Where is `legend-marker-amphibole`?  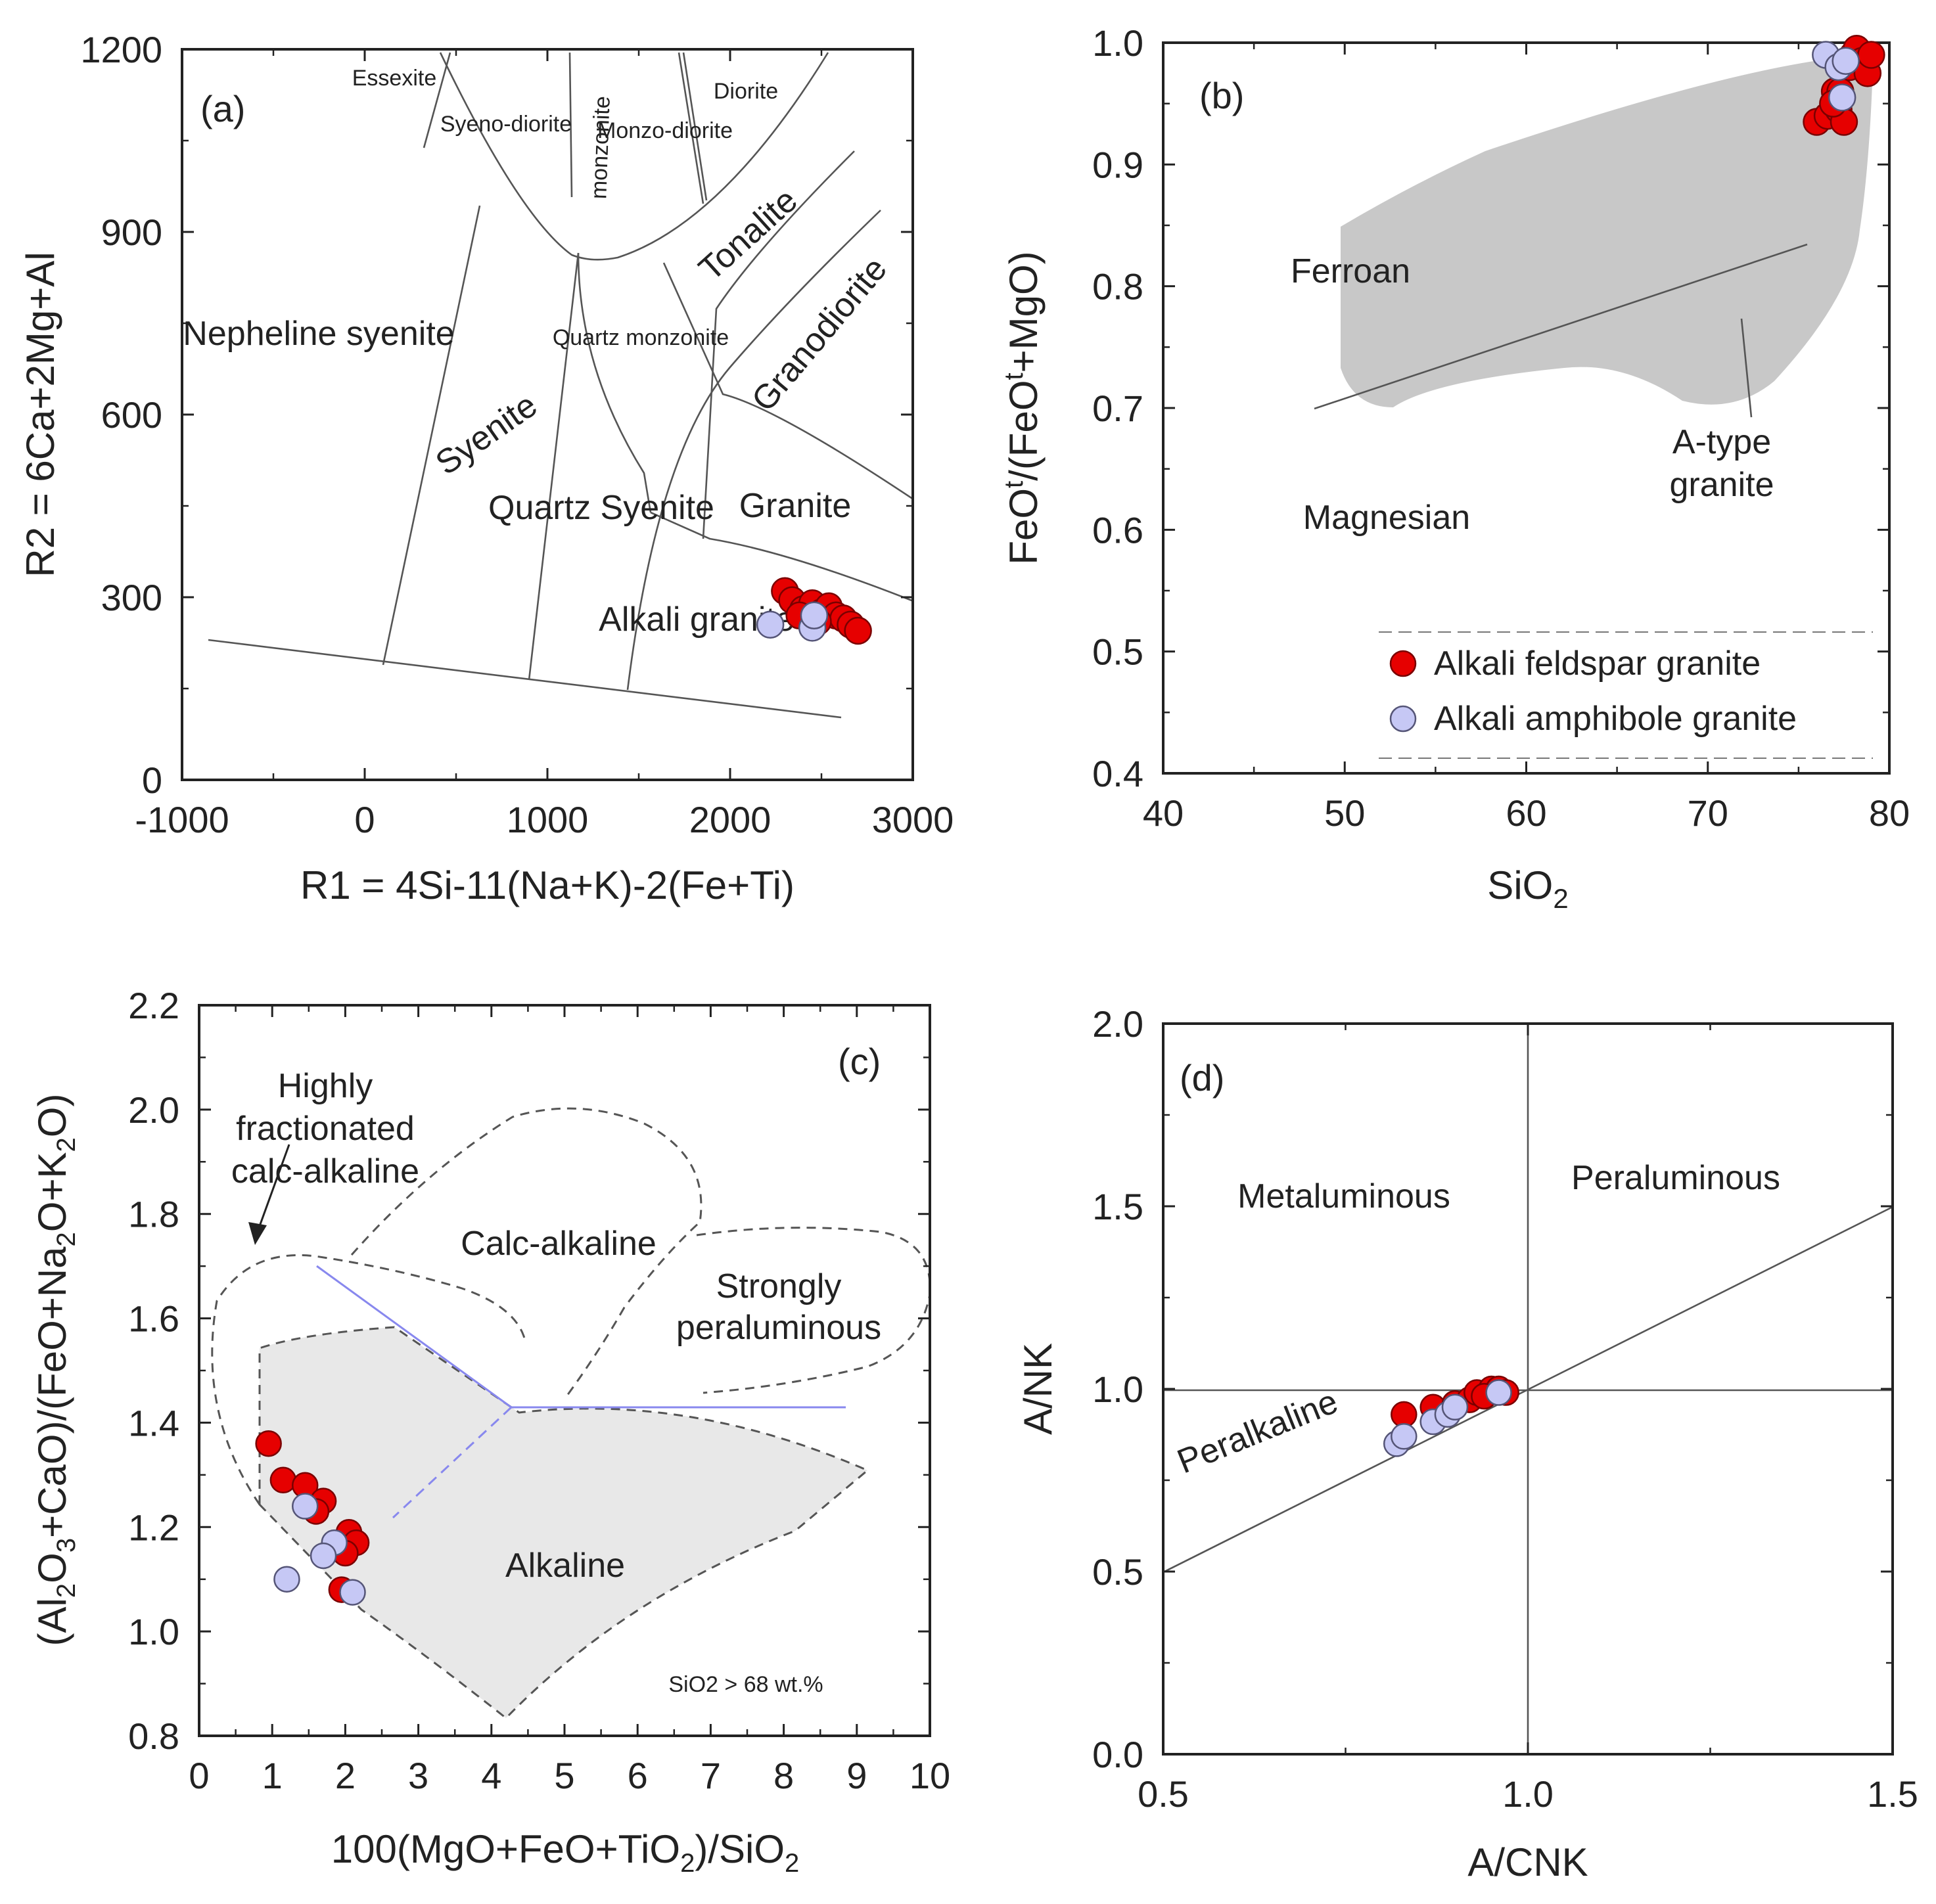 legend-marker-amphibole is located at coordinates (1403, 719).